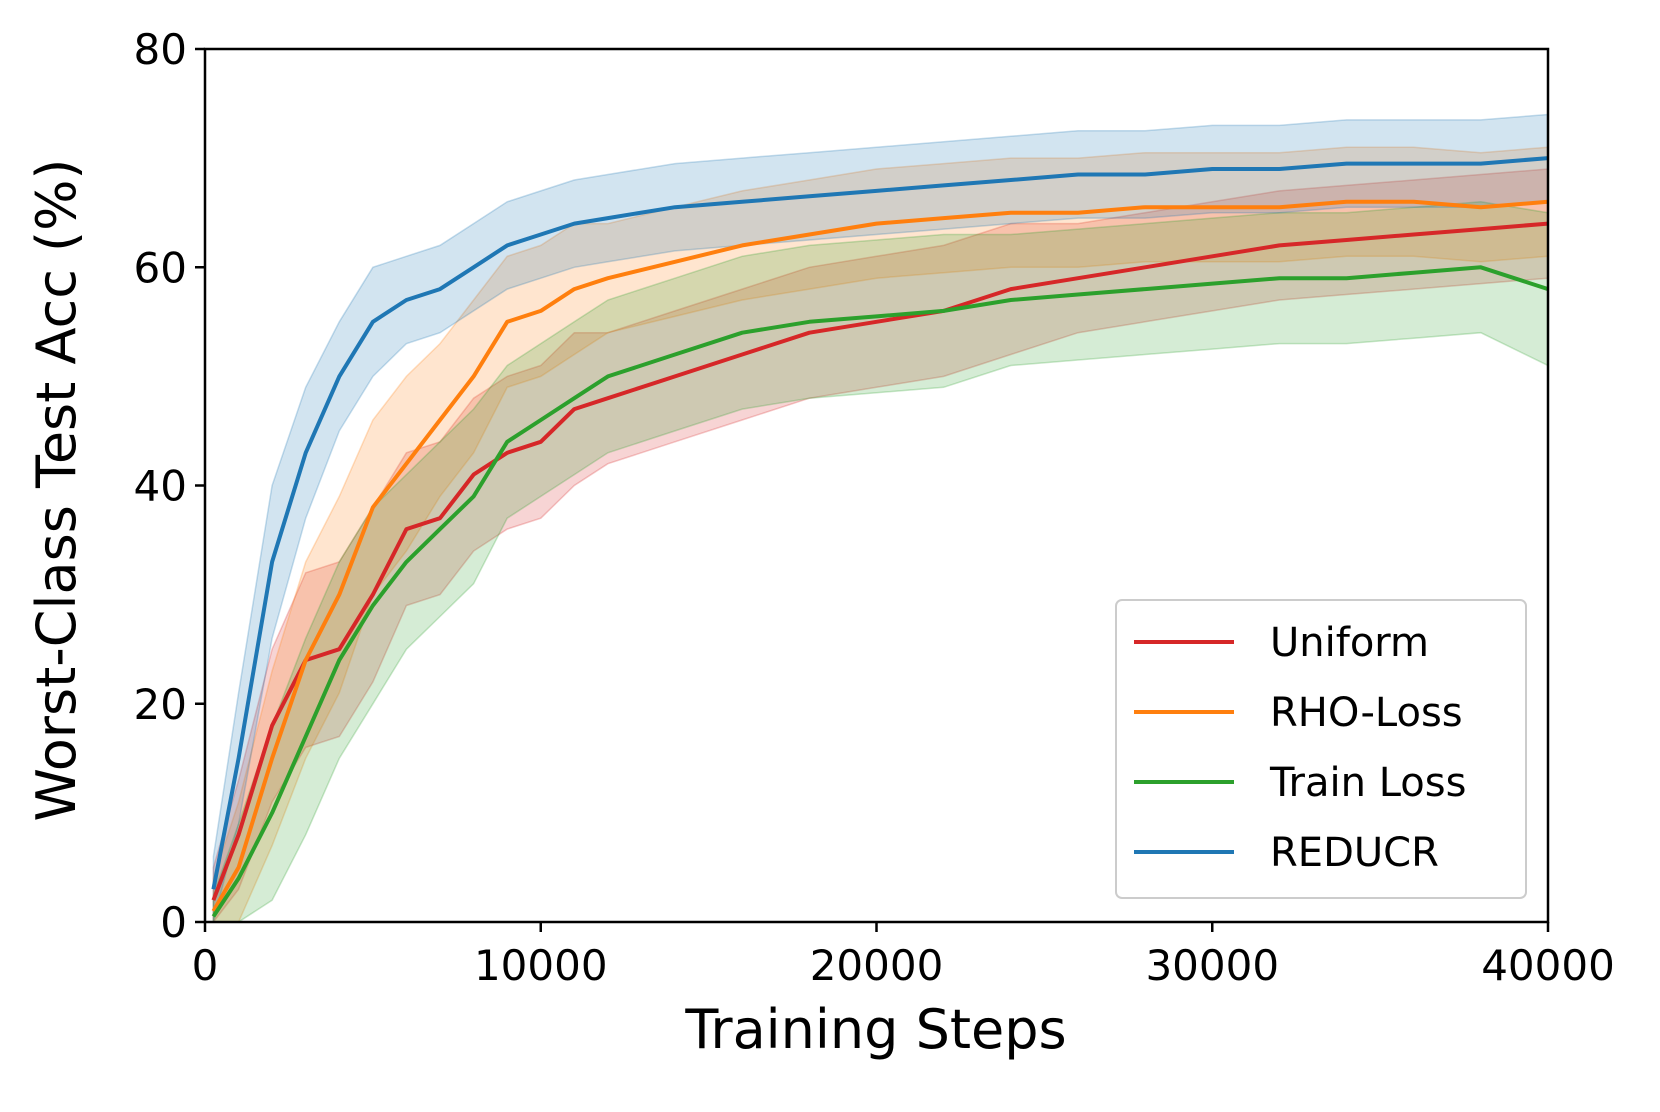  I want to click on y-tick-label: 20, so click(160, 704).